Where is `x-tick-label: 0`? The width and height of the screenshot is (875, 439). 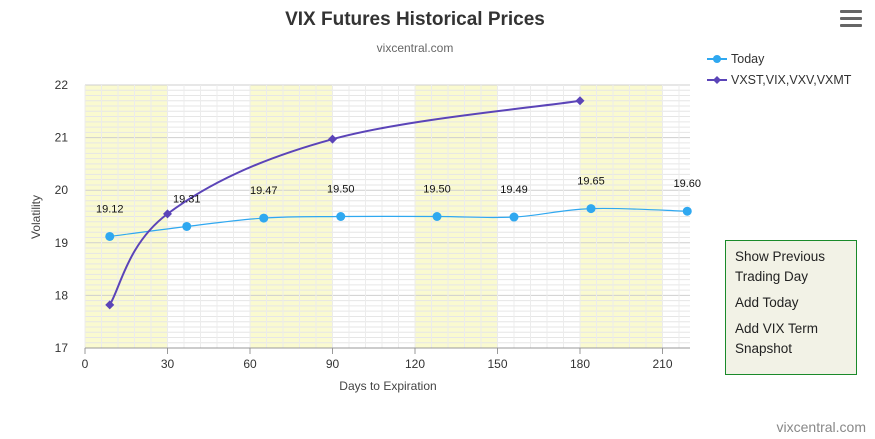 x-tick-label: 0 is located at coordinates (85, 364).